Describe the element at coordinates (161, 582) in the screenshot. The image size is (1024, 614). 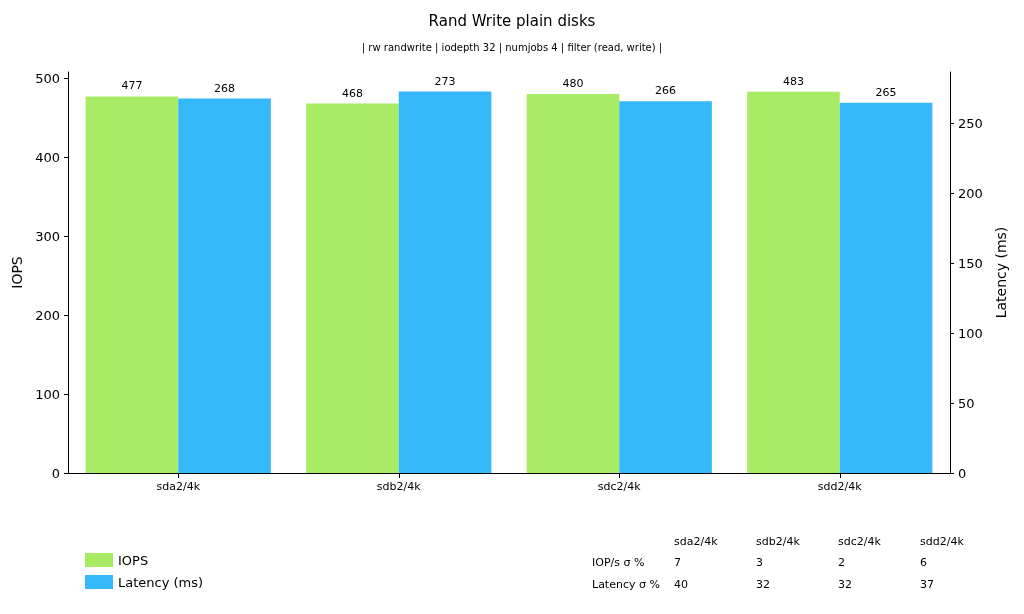
I see `legend-label: Latency (ms)` at that location.